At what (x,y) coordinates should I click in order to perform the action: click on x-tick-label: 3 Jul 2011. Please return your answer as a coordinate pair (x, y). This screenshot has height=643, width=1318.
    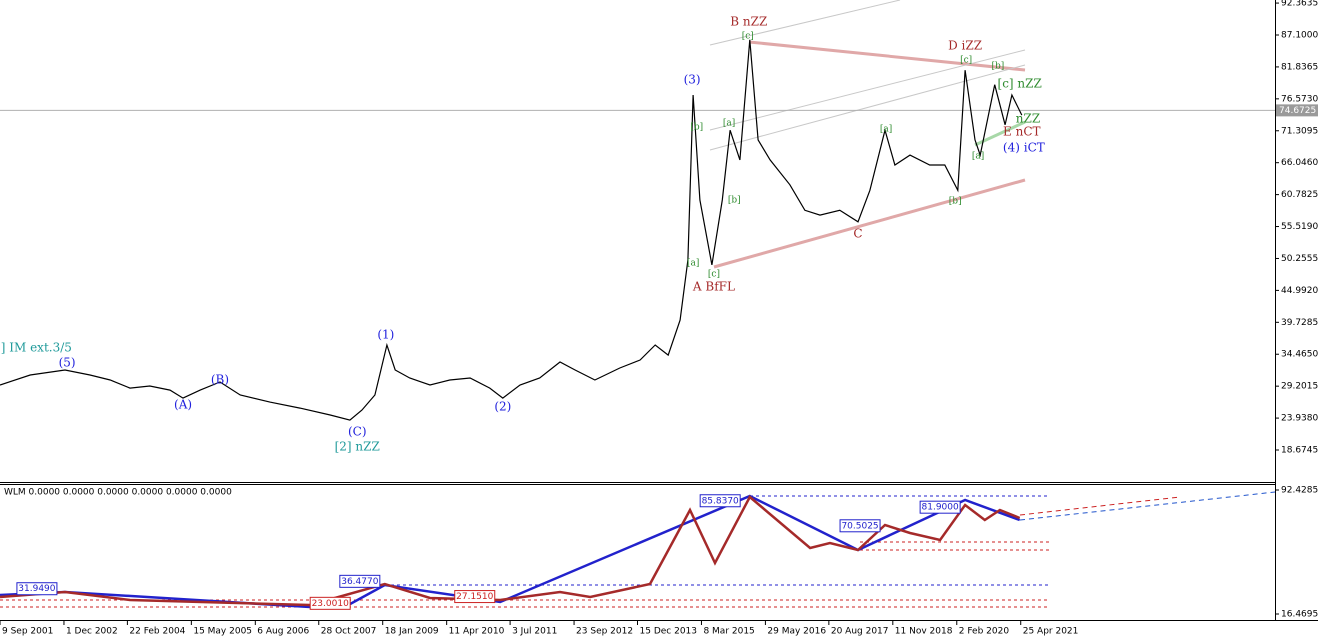
    Looking at the image, I should click on (534, 632).